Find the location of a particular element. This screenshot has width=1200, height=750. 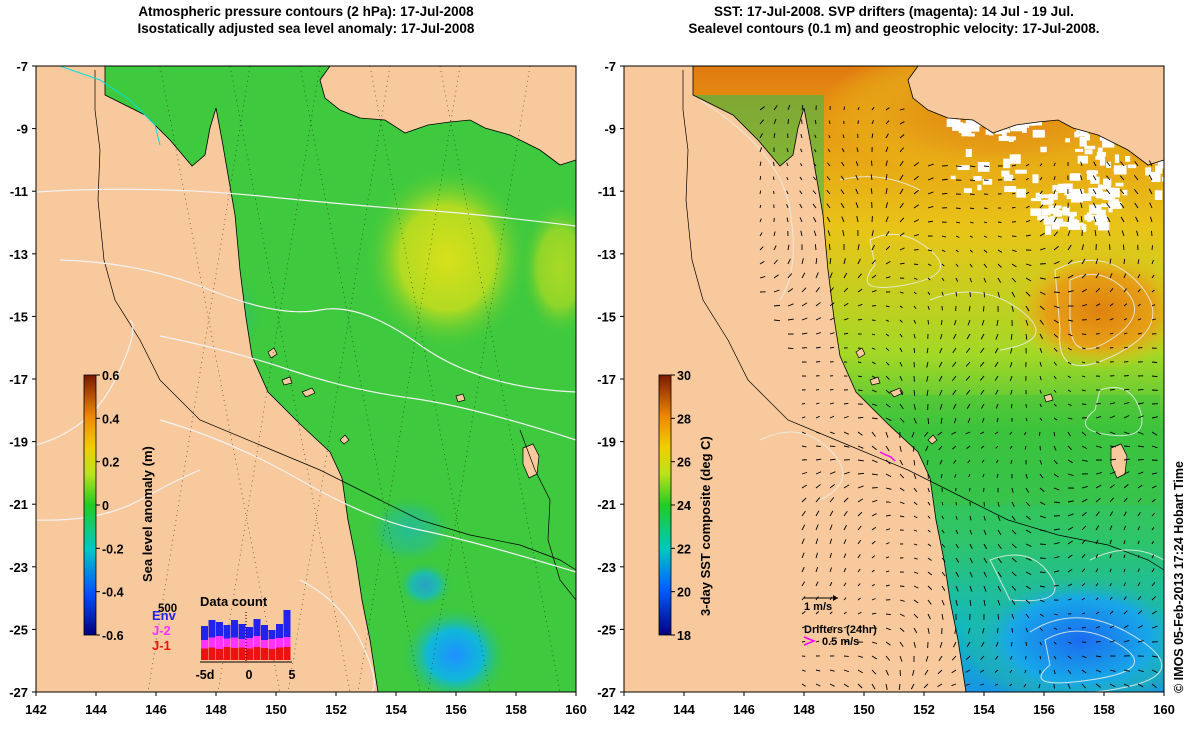

left-lat-label: -19 is located at coordinates (18, 442).